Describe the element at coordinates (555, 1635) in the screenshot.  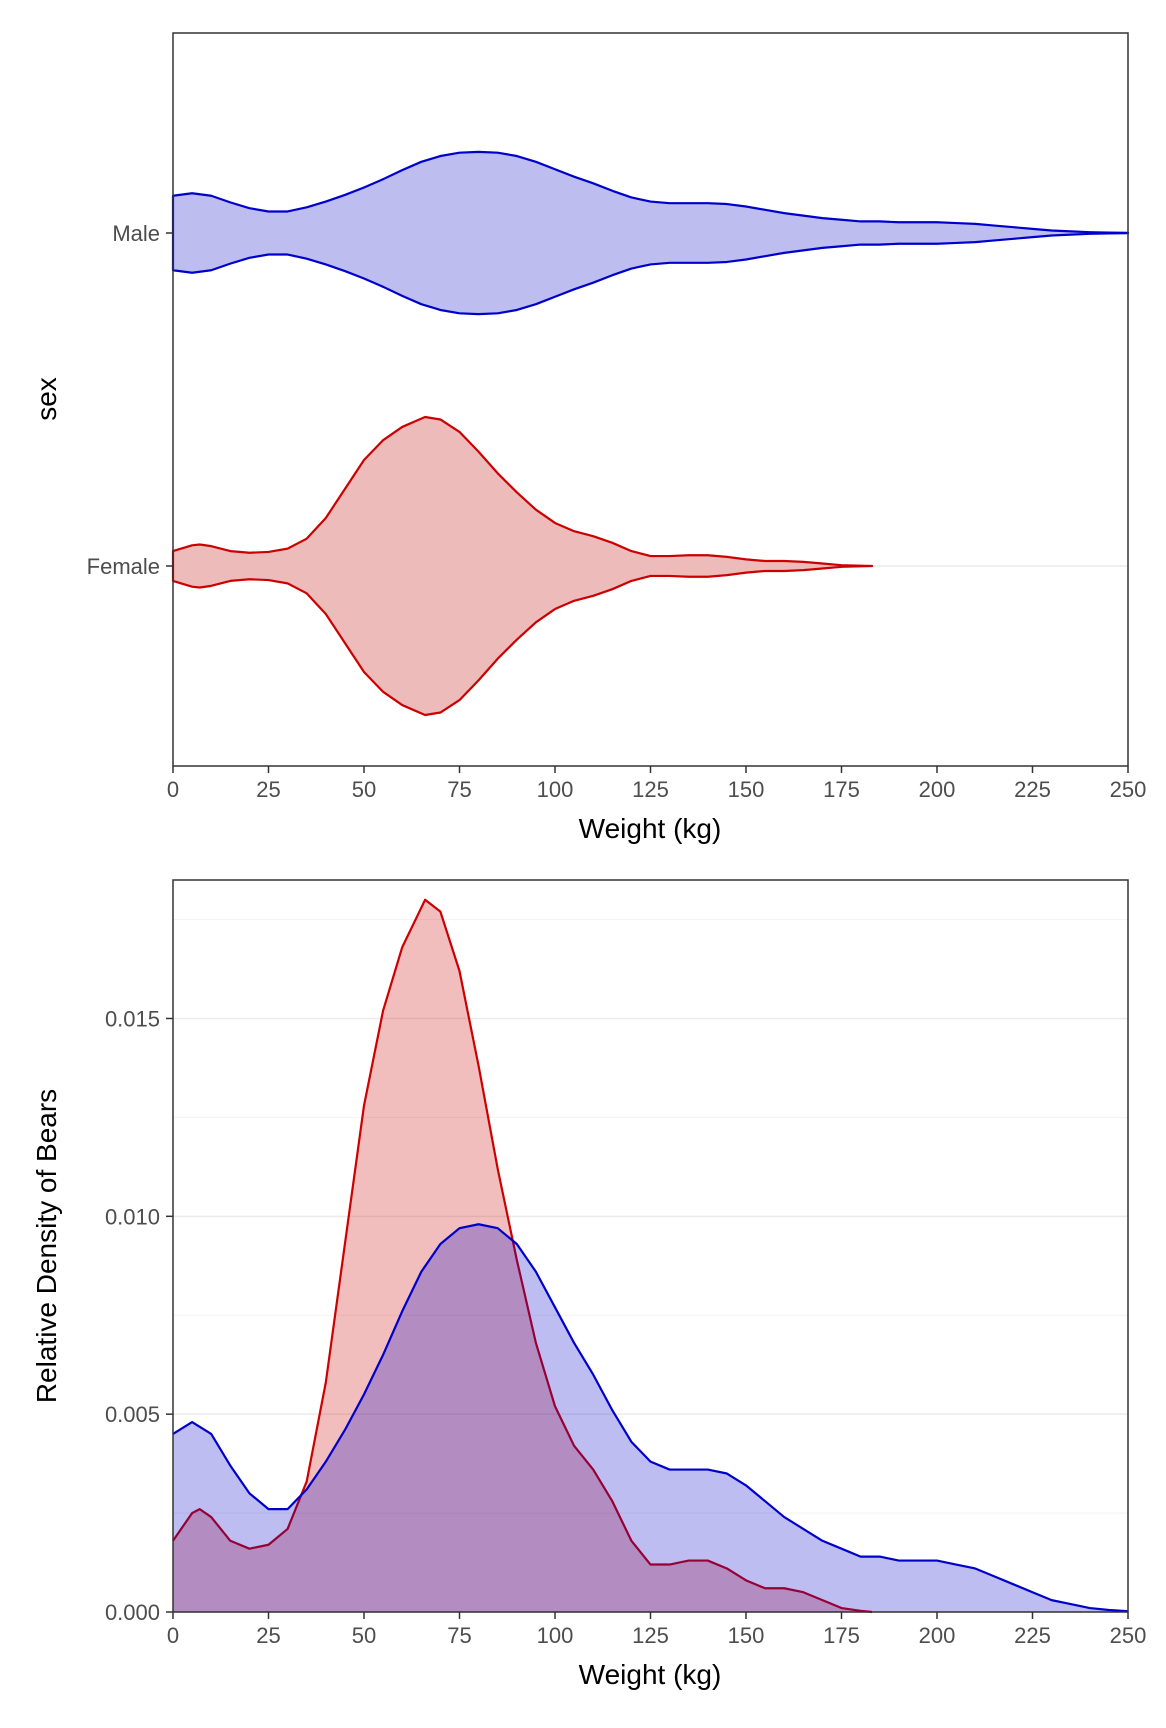
I see `density-x-tick-label: 100` at that location.